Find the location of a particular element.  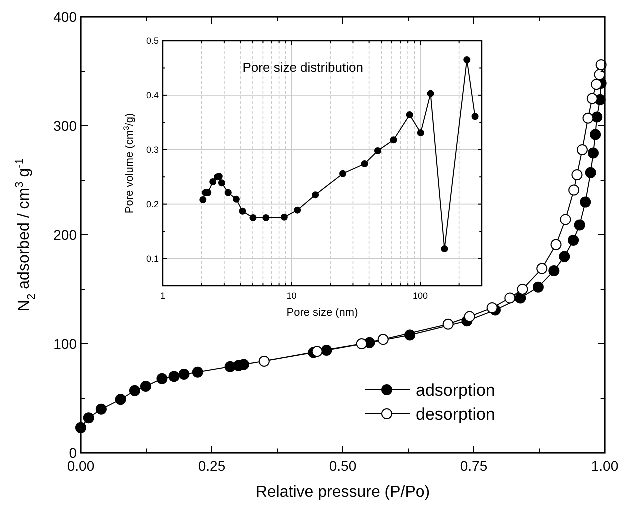

y-tick-label: 200 is located at coordinates (66, 234).